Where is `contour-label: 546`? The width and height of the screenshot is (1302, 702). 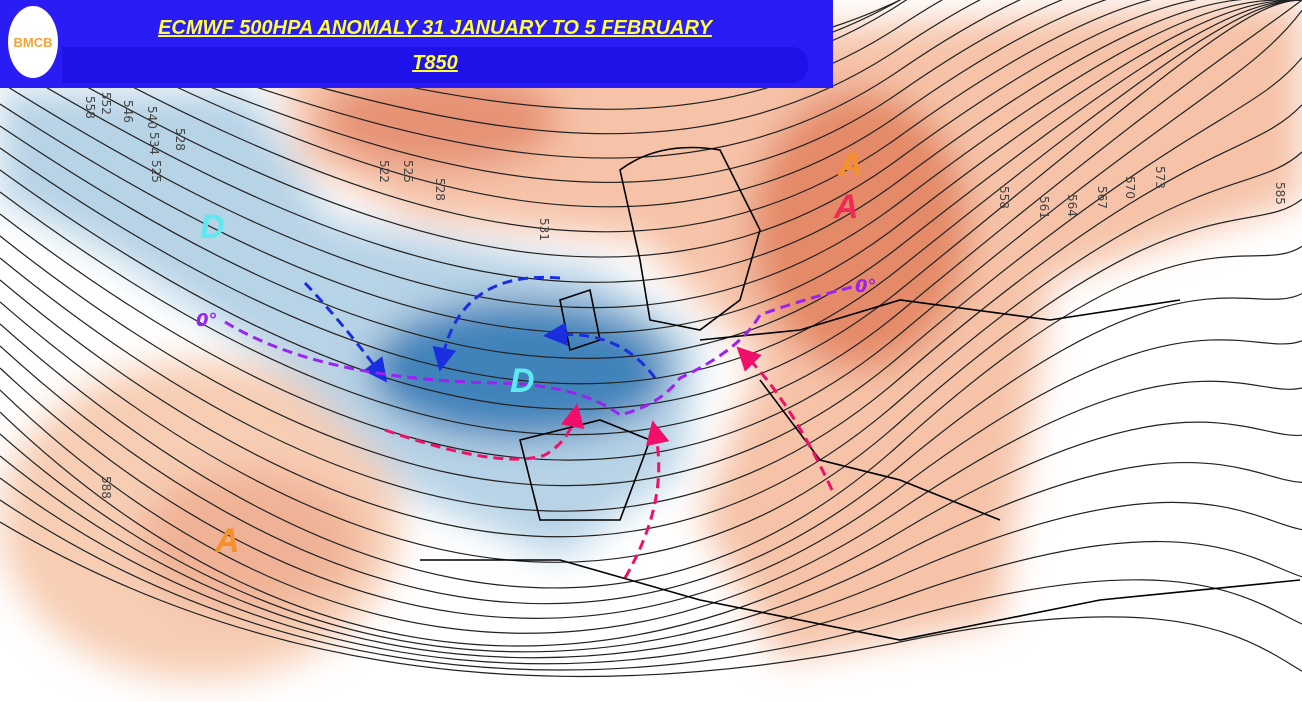
contour-label: 546 is located at coordinates (128, 111).